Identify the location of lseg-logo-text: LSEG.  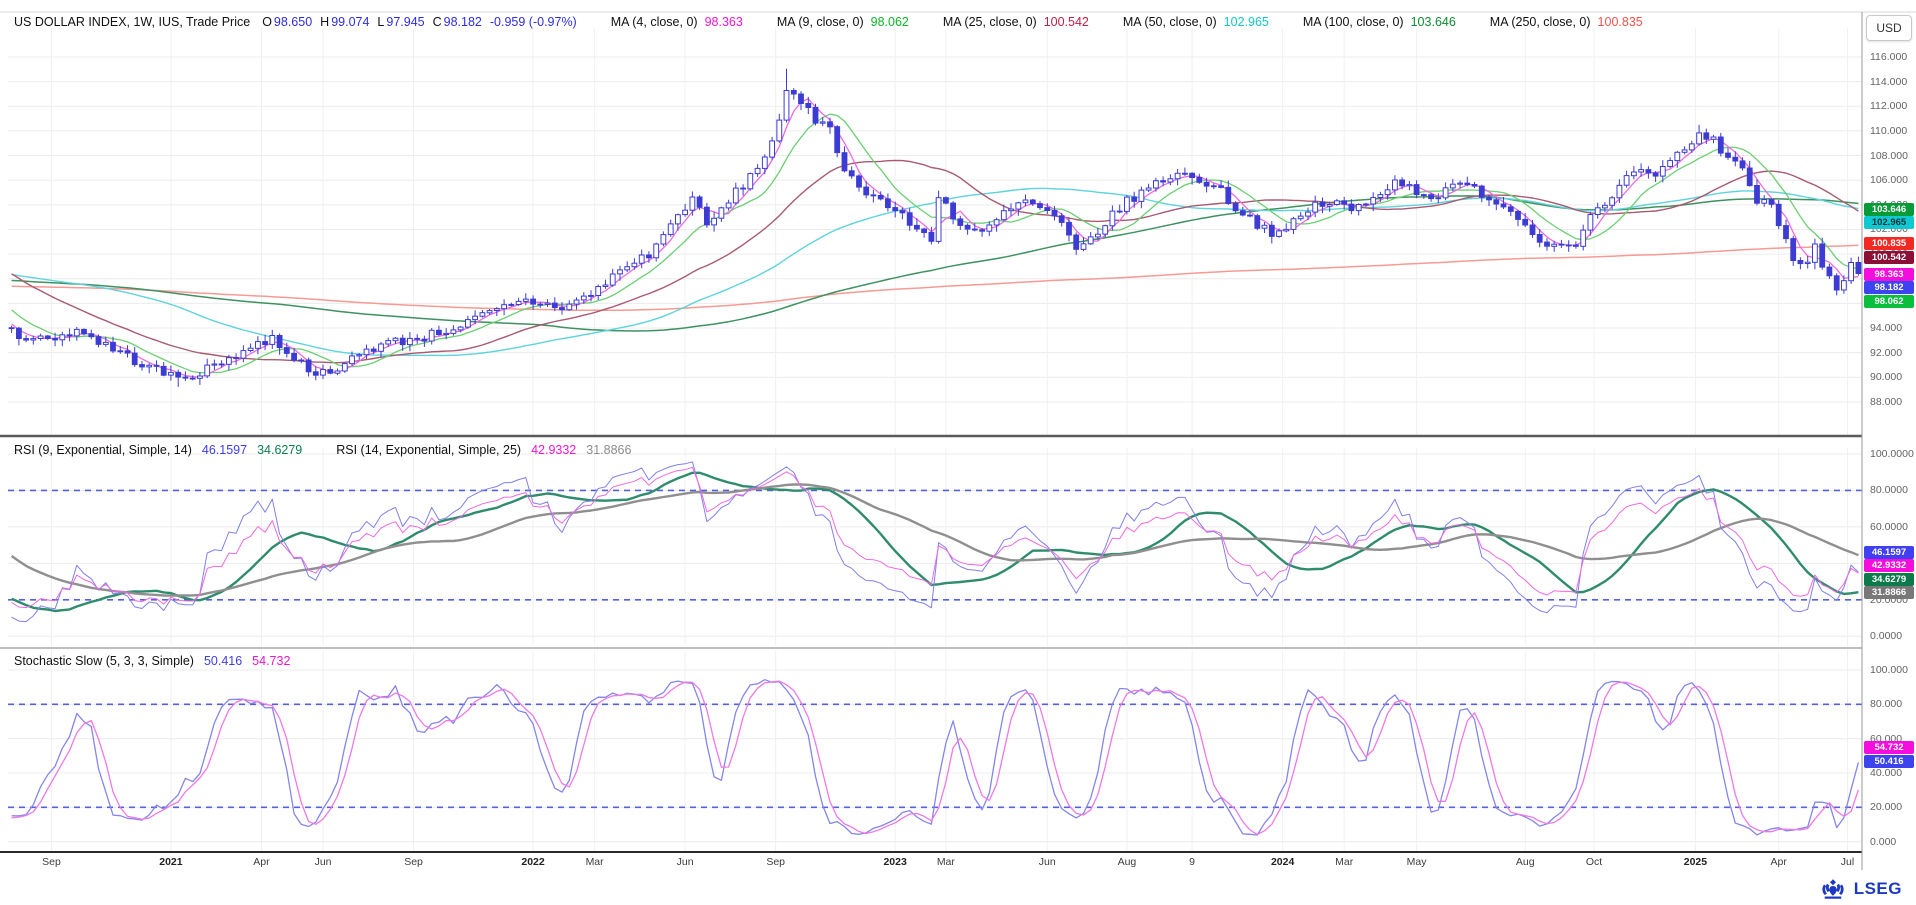
(1877, 888).